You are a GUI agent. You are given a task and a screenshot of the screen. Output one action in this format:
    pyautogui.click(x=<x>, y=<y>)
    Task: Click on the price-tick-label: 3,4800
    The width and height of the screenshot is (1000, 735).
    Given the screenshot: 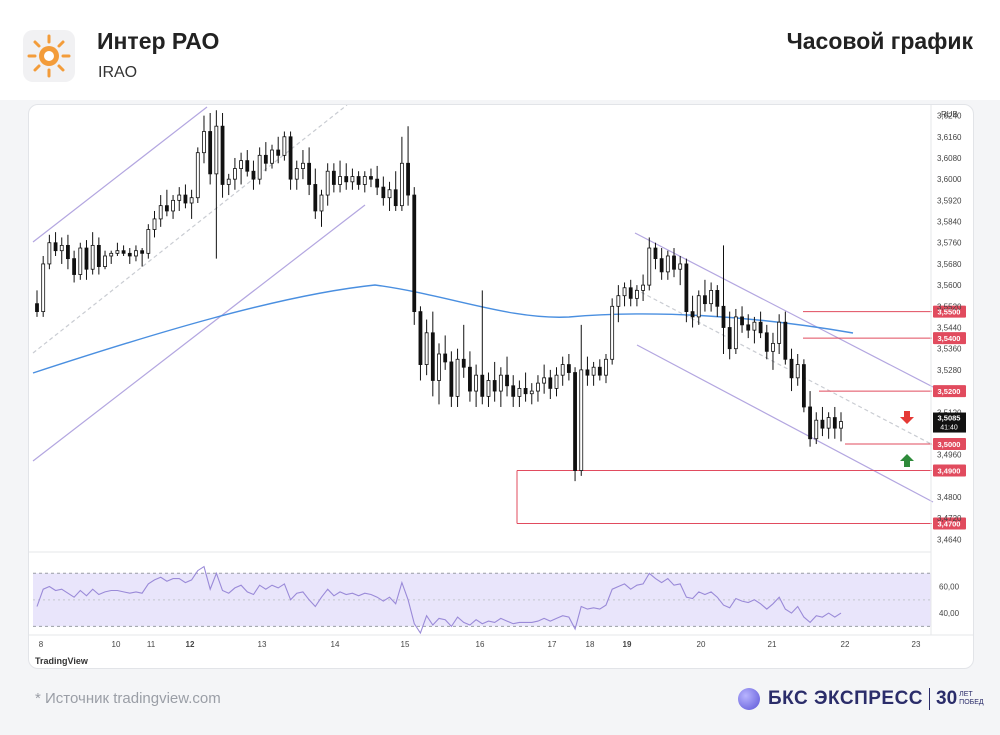 What is the action you would take?
    pyautogui.click(x=949, y=497)
    